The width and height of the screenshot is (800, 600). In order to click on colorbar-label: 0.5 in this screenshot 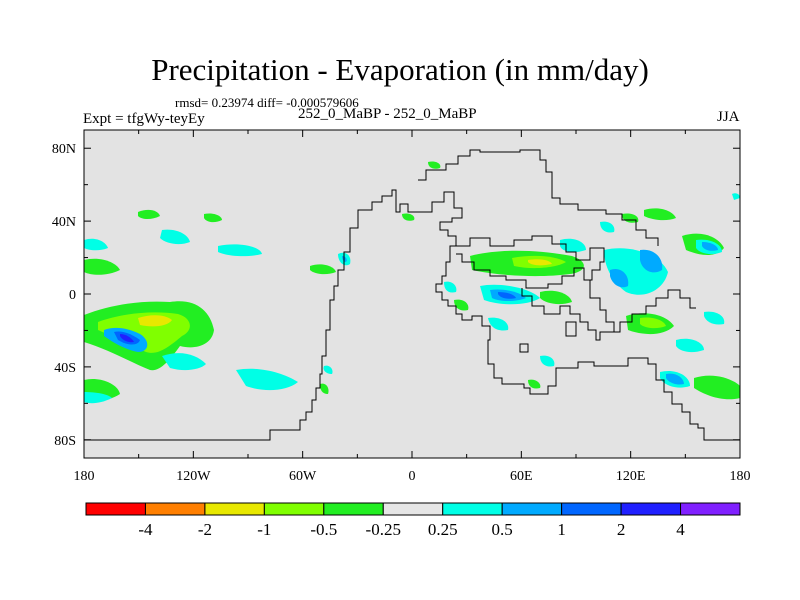, I will do `click(502, 529)`.